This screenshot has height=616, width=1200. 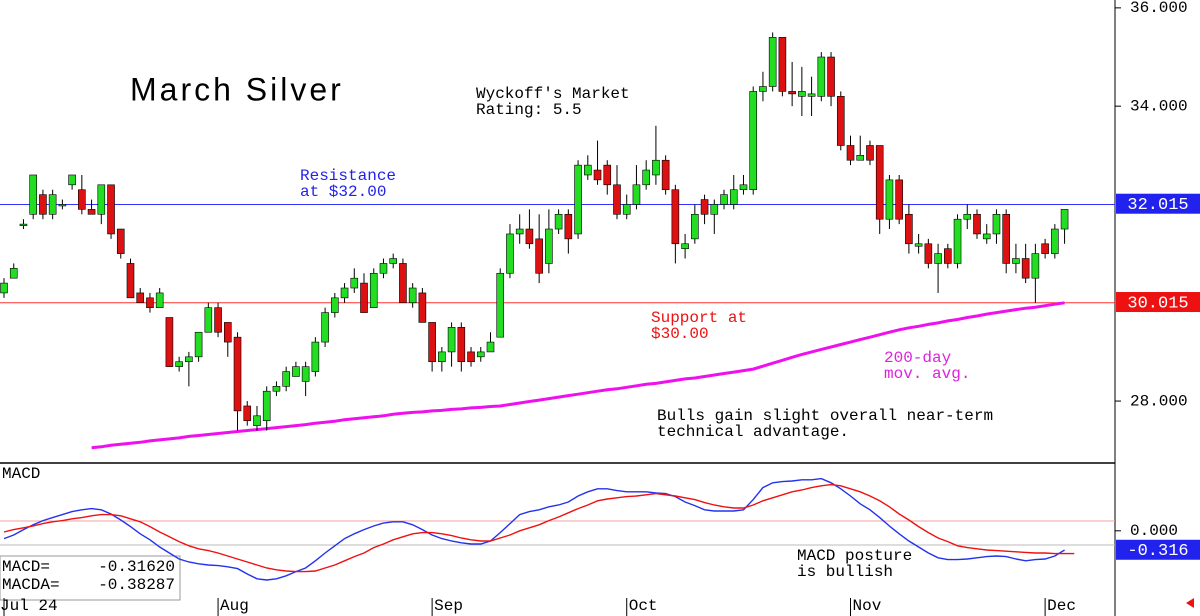 What do you see at coordinates (1061, 606) in the screenshot?
I see `x-tick-label: Dec` at bounding box center [1061, 606].